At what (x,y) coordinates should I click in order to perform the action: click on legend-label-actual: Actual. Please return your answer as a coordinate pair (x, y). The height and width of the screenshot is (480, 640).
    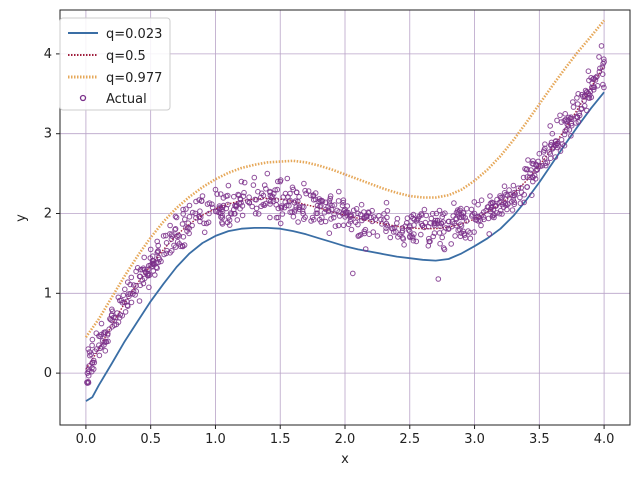
    Looking at the image, I should click on (126, 99).